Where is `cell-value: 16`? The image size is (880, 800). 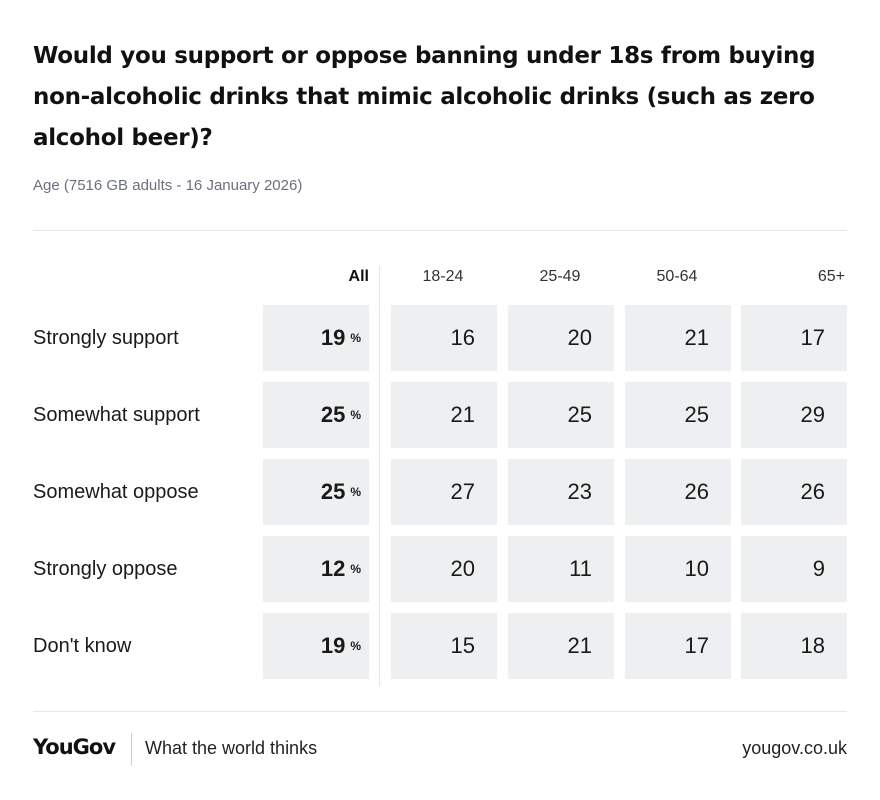
cell-value: 16 is located at coordinates (444, 338).